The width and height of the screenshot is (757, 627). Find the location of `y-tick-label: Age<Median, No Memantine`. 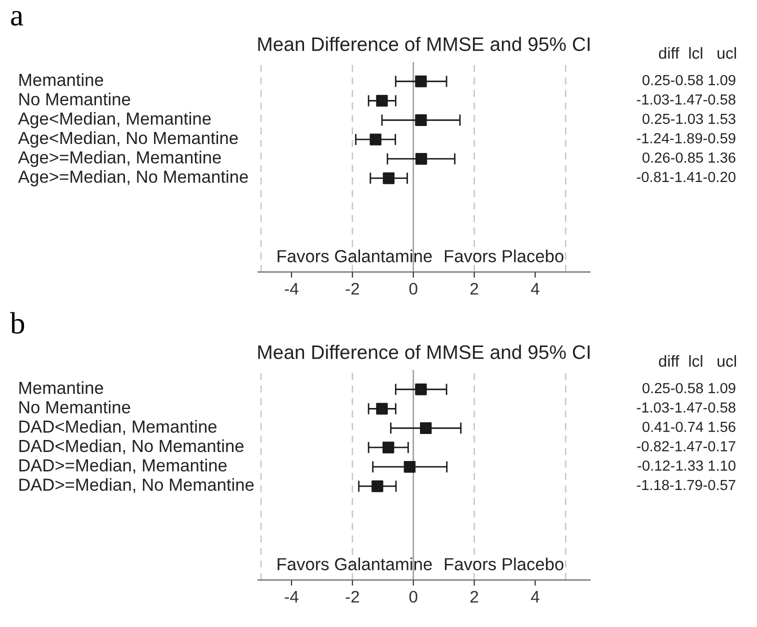

y-tick-label: Age<Median, No Memantine is located at coordinates (128, 139).